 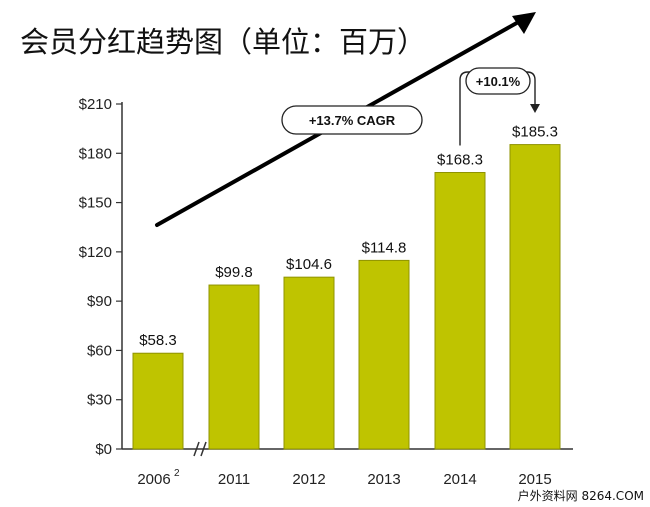 I want to click on value-label: $185.3, so click(x=535, y=132).